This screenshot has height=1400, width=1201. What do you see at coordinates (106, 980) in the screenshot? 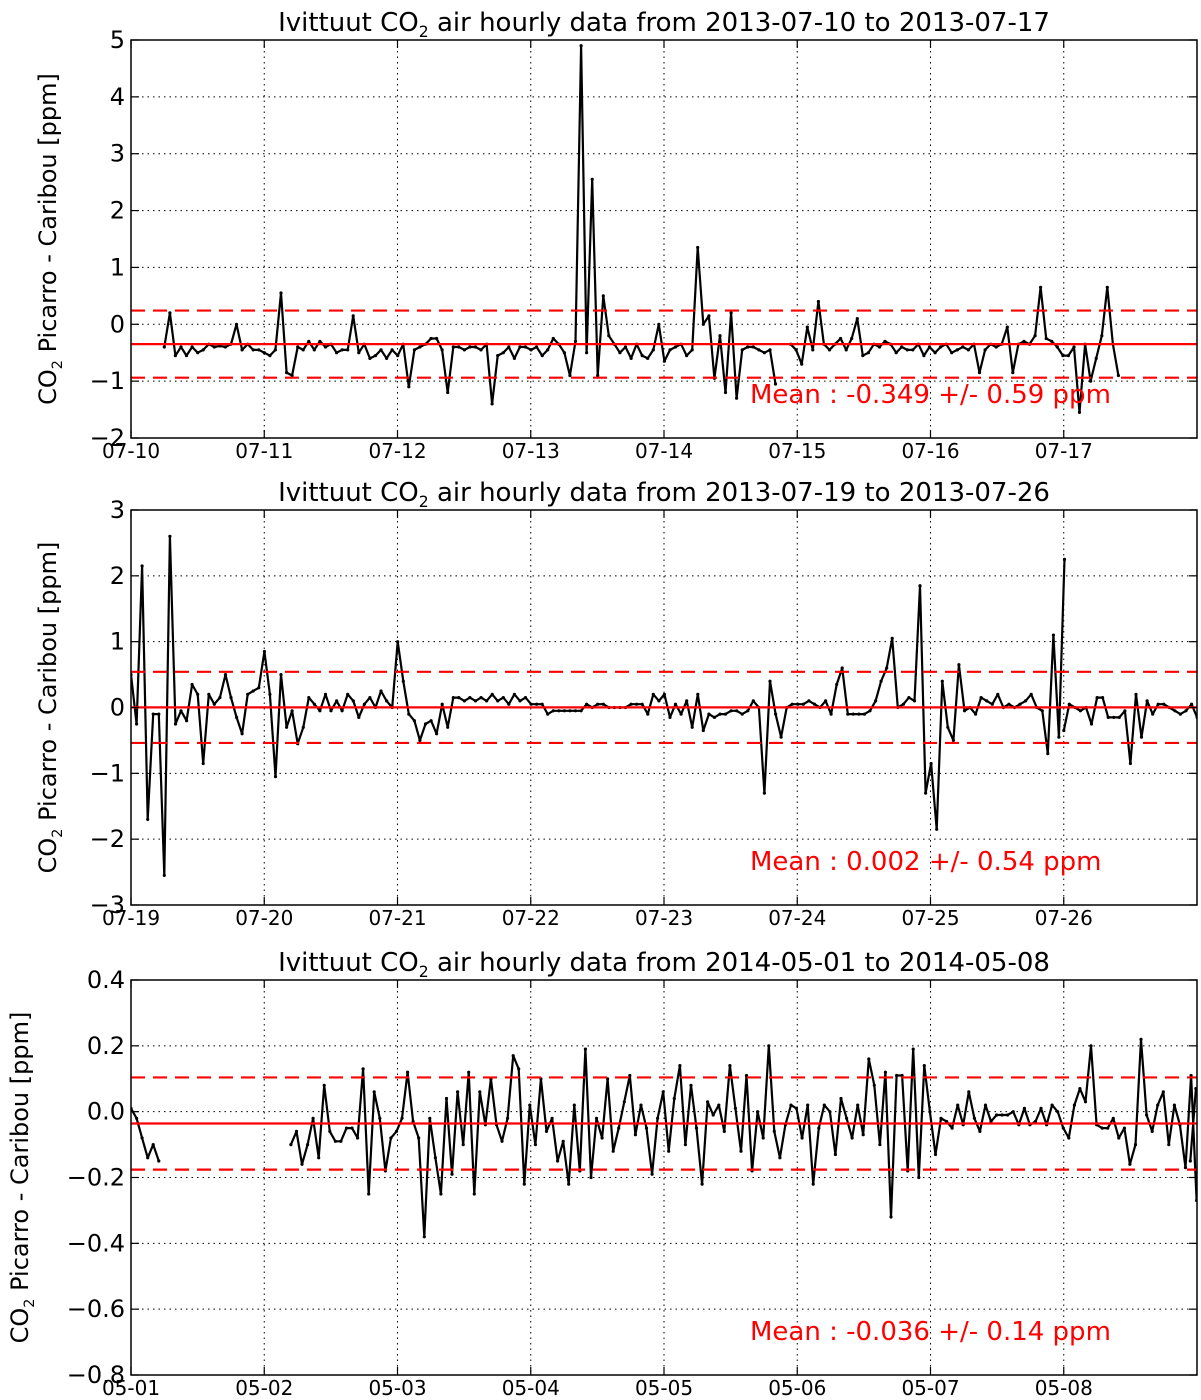
I see `y-tick-label: 0.4` at bounding box center [106, 980].